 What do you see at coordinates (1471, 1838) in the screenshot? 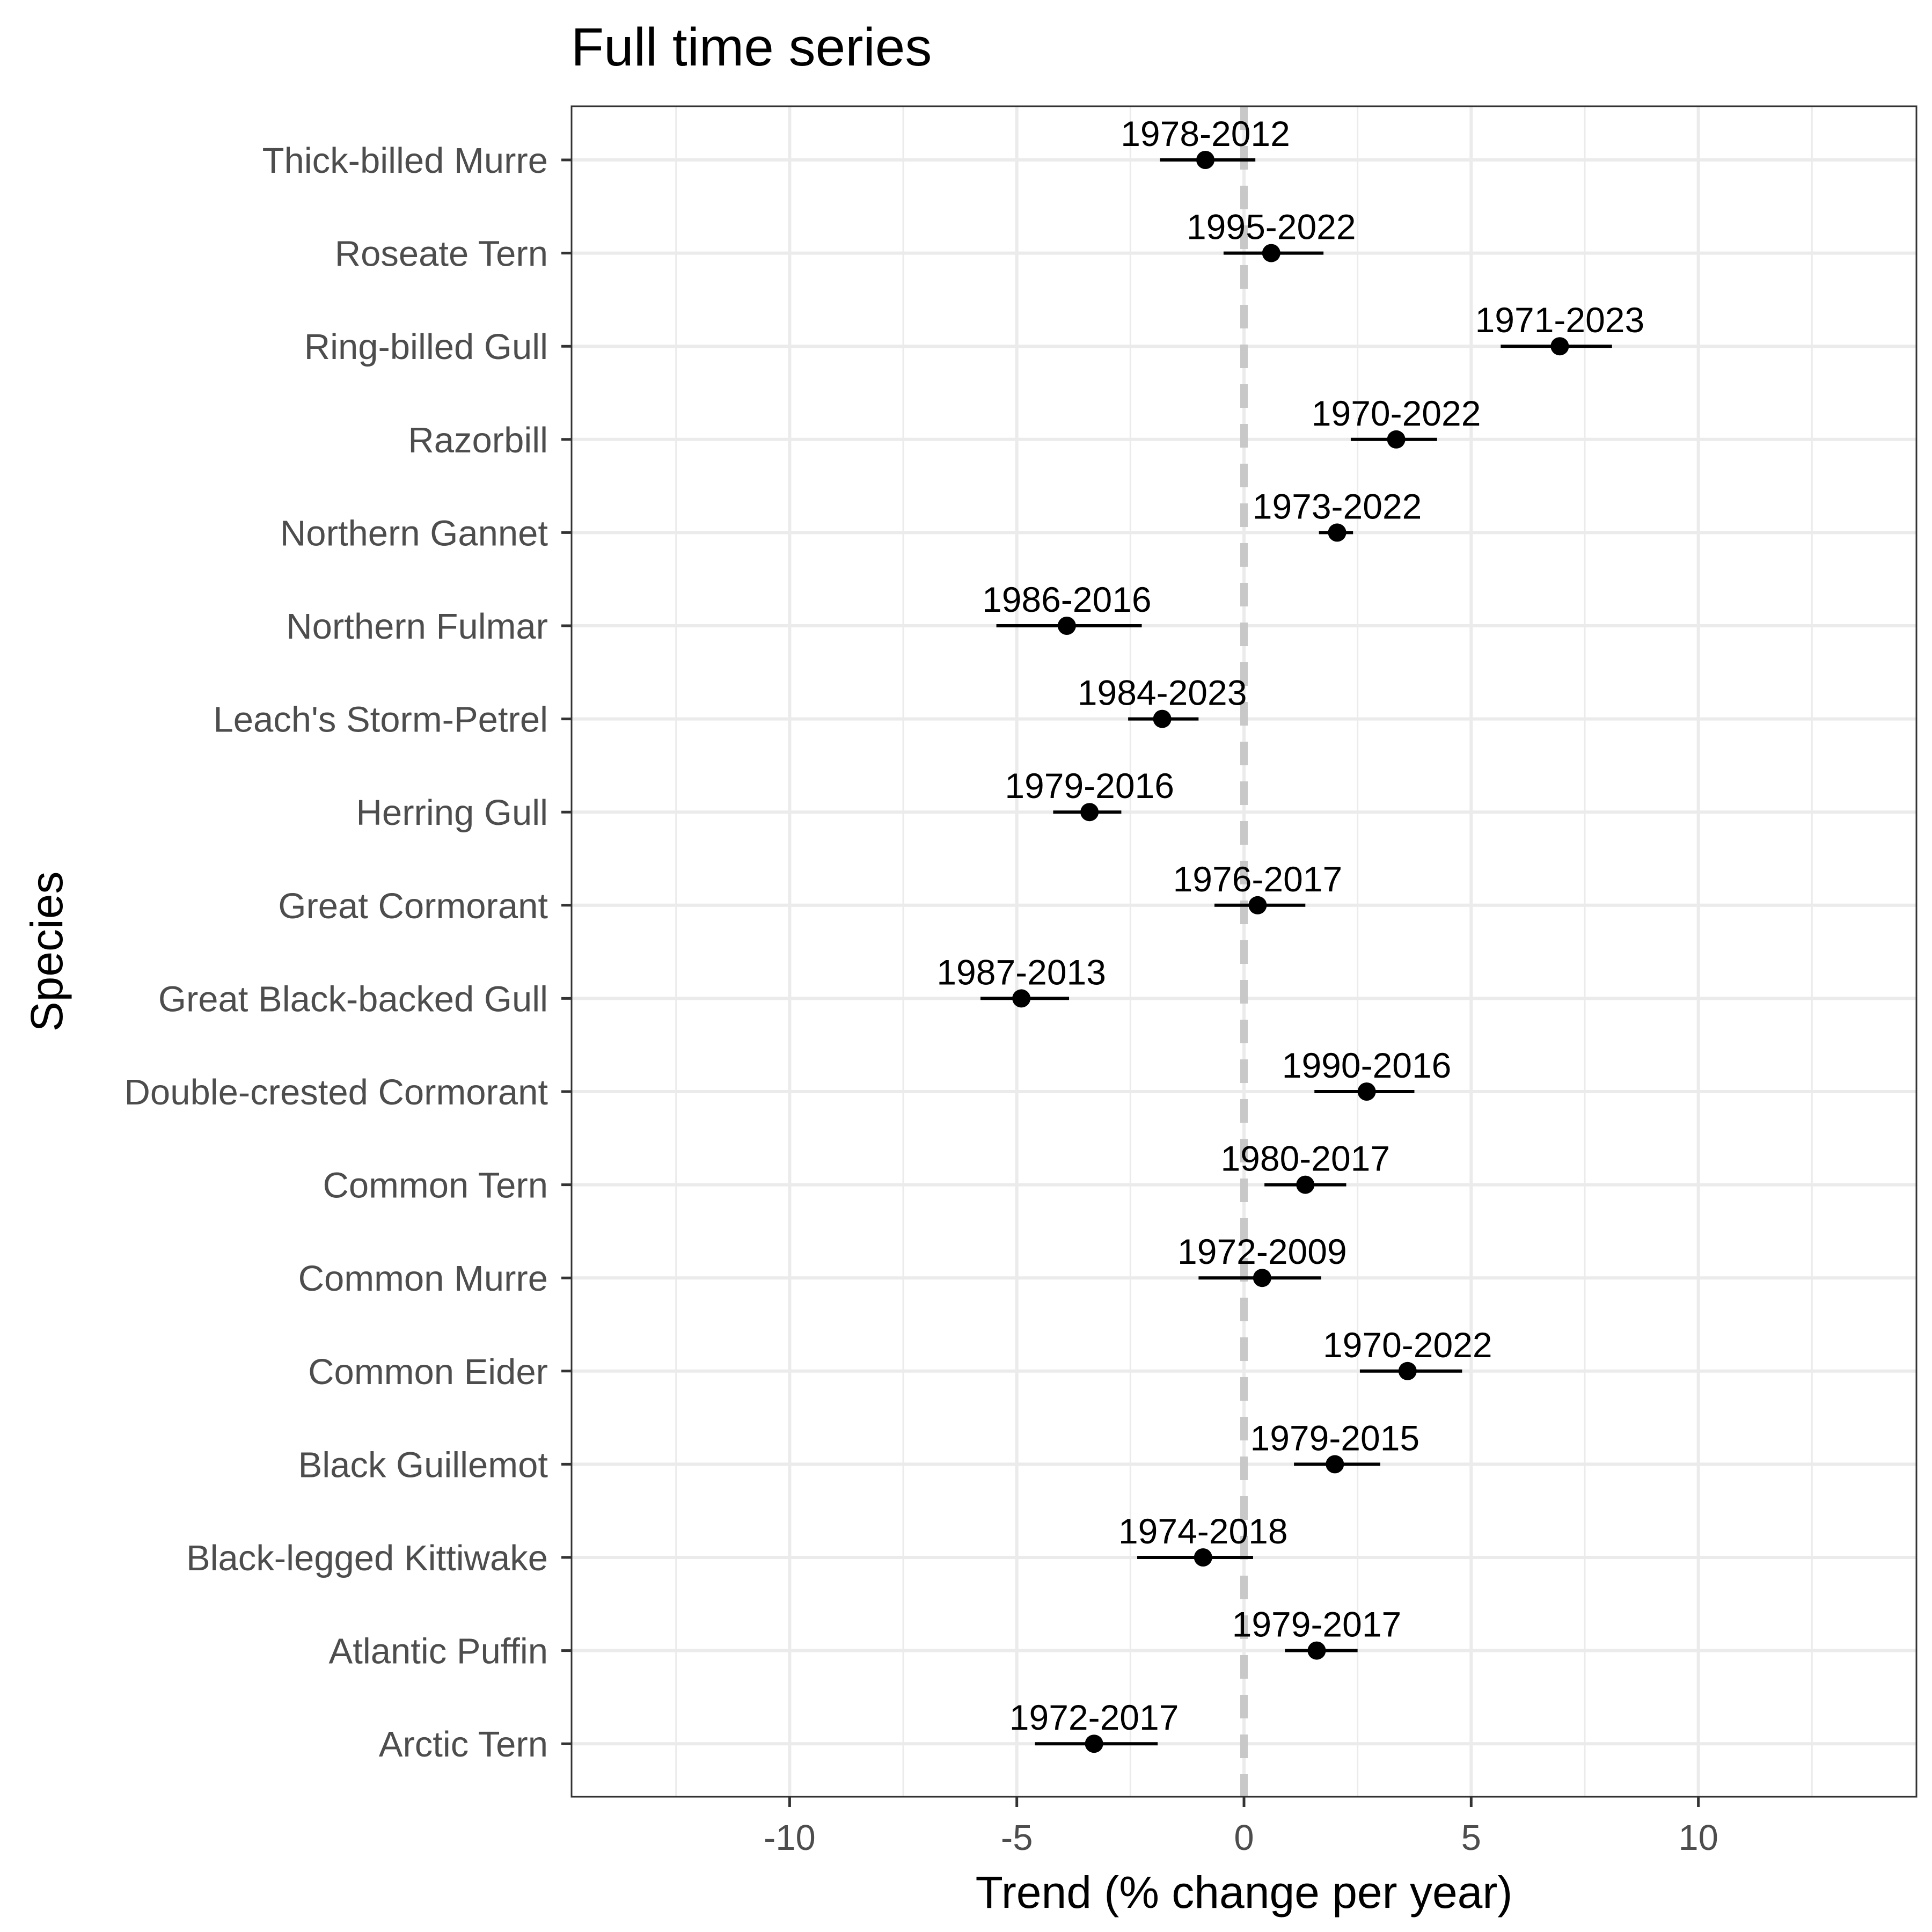
I see `x-tick-label: 5` at bounding box center [1471, 1838].